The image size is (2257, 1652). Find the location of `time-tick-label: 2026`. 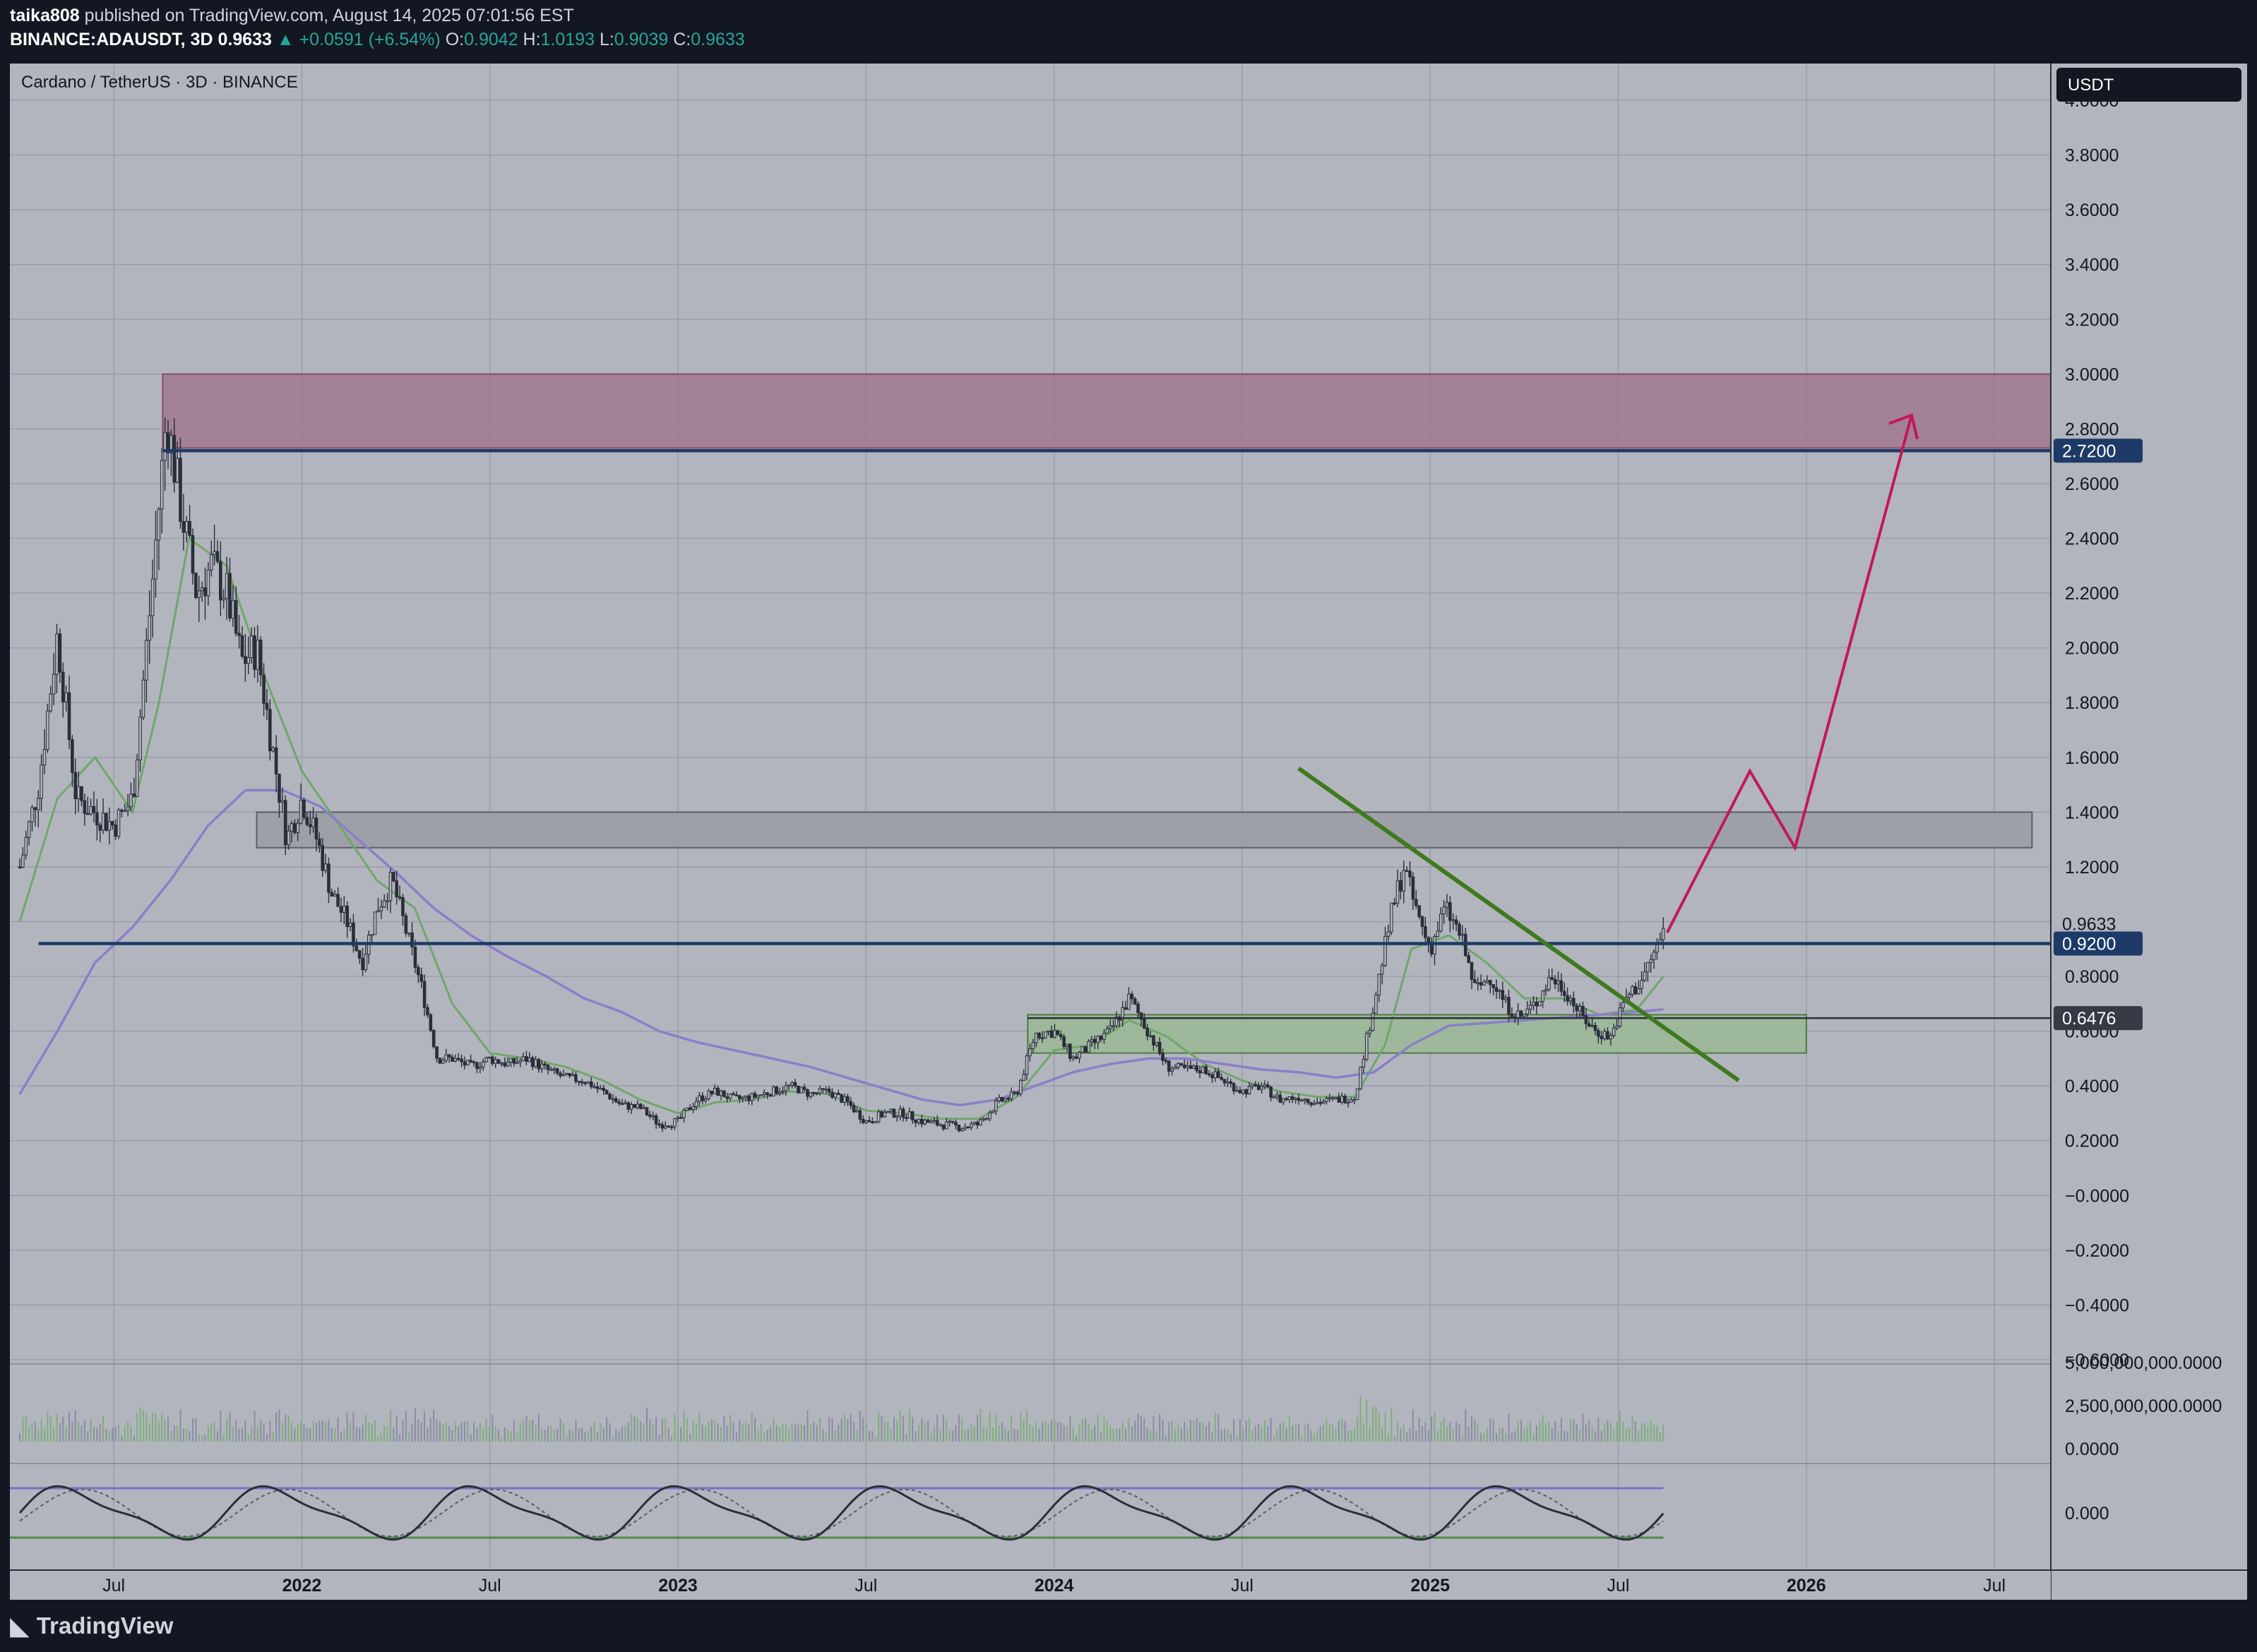

time-tick-label: 2026 is located at coordinates (1806, 1586).